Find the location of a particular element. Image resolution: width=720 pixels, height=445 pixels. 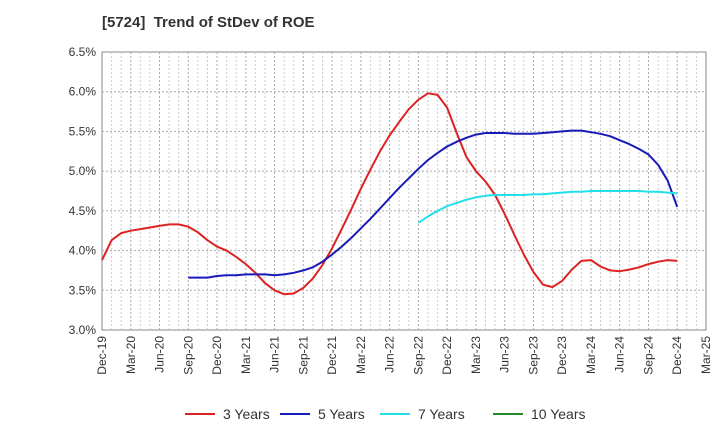

x-tick-label: Mar-25 is located at coordinates (706, 355).